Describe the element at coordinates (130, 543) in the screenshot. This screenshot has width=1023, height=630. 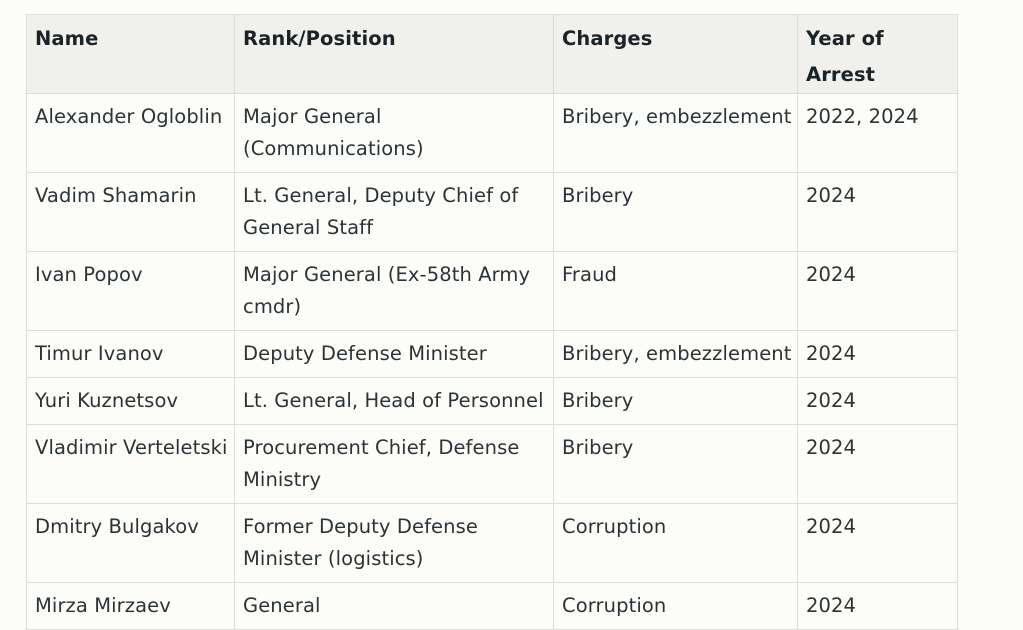
I see `cell-name: Dmitry Bulgakov` at that location.